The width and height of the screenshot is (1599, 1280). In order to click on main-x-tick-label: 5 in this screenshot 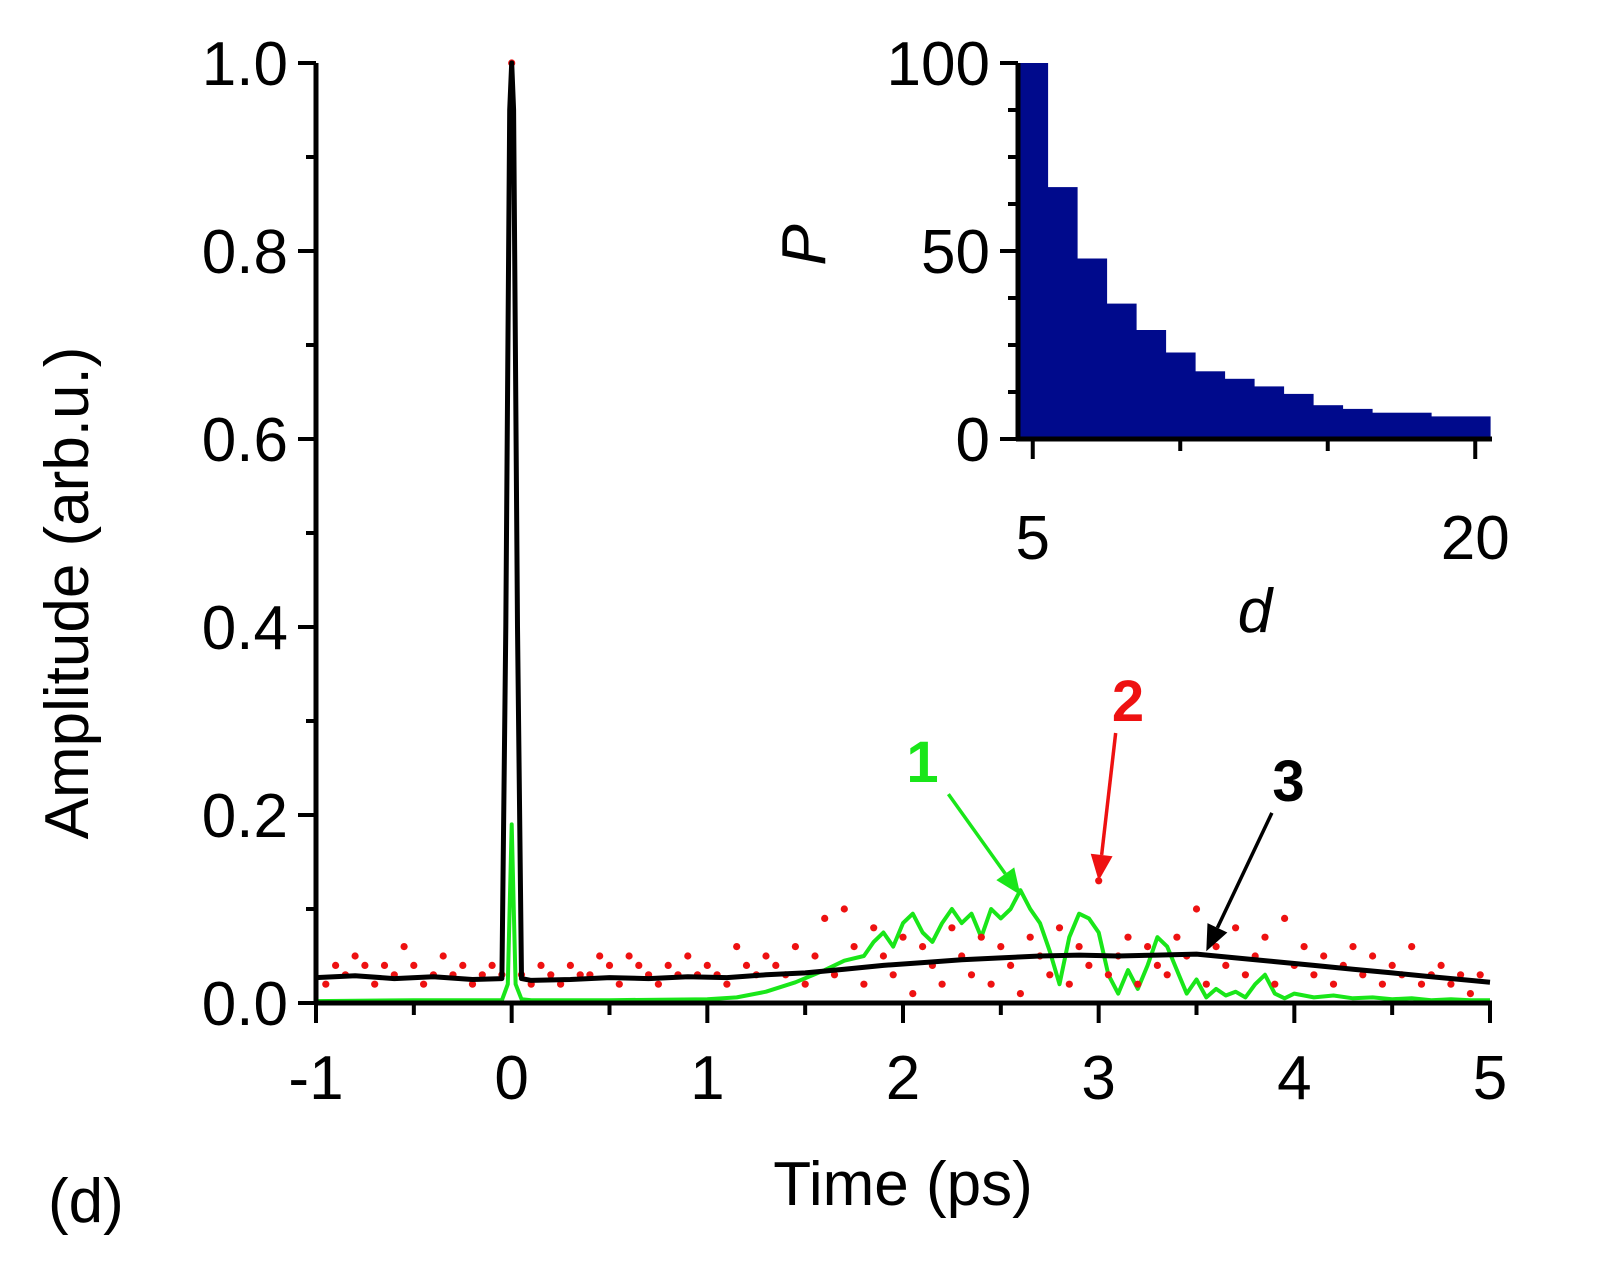, I will do `click(1490, 1078)`.